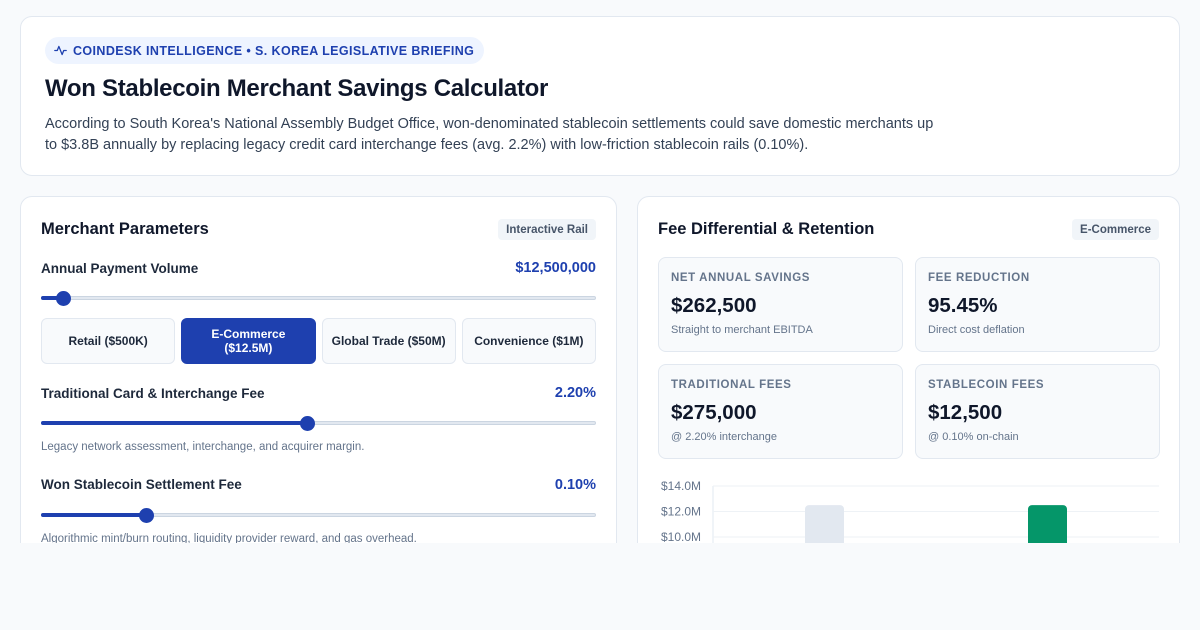  What do you see at coordinates (681, 536) in the screenshot?
I see `chart-y-tick-label: $10.0M` at bounding box center [681, 536].